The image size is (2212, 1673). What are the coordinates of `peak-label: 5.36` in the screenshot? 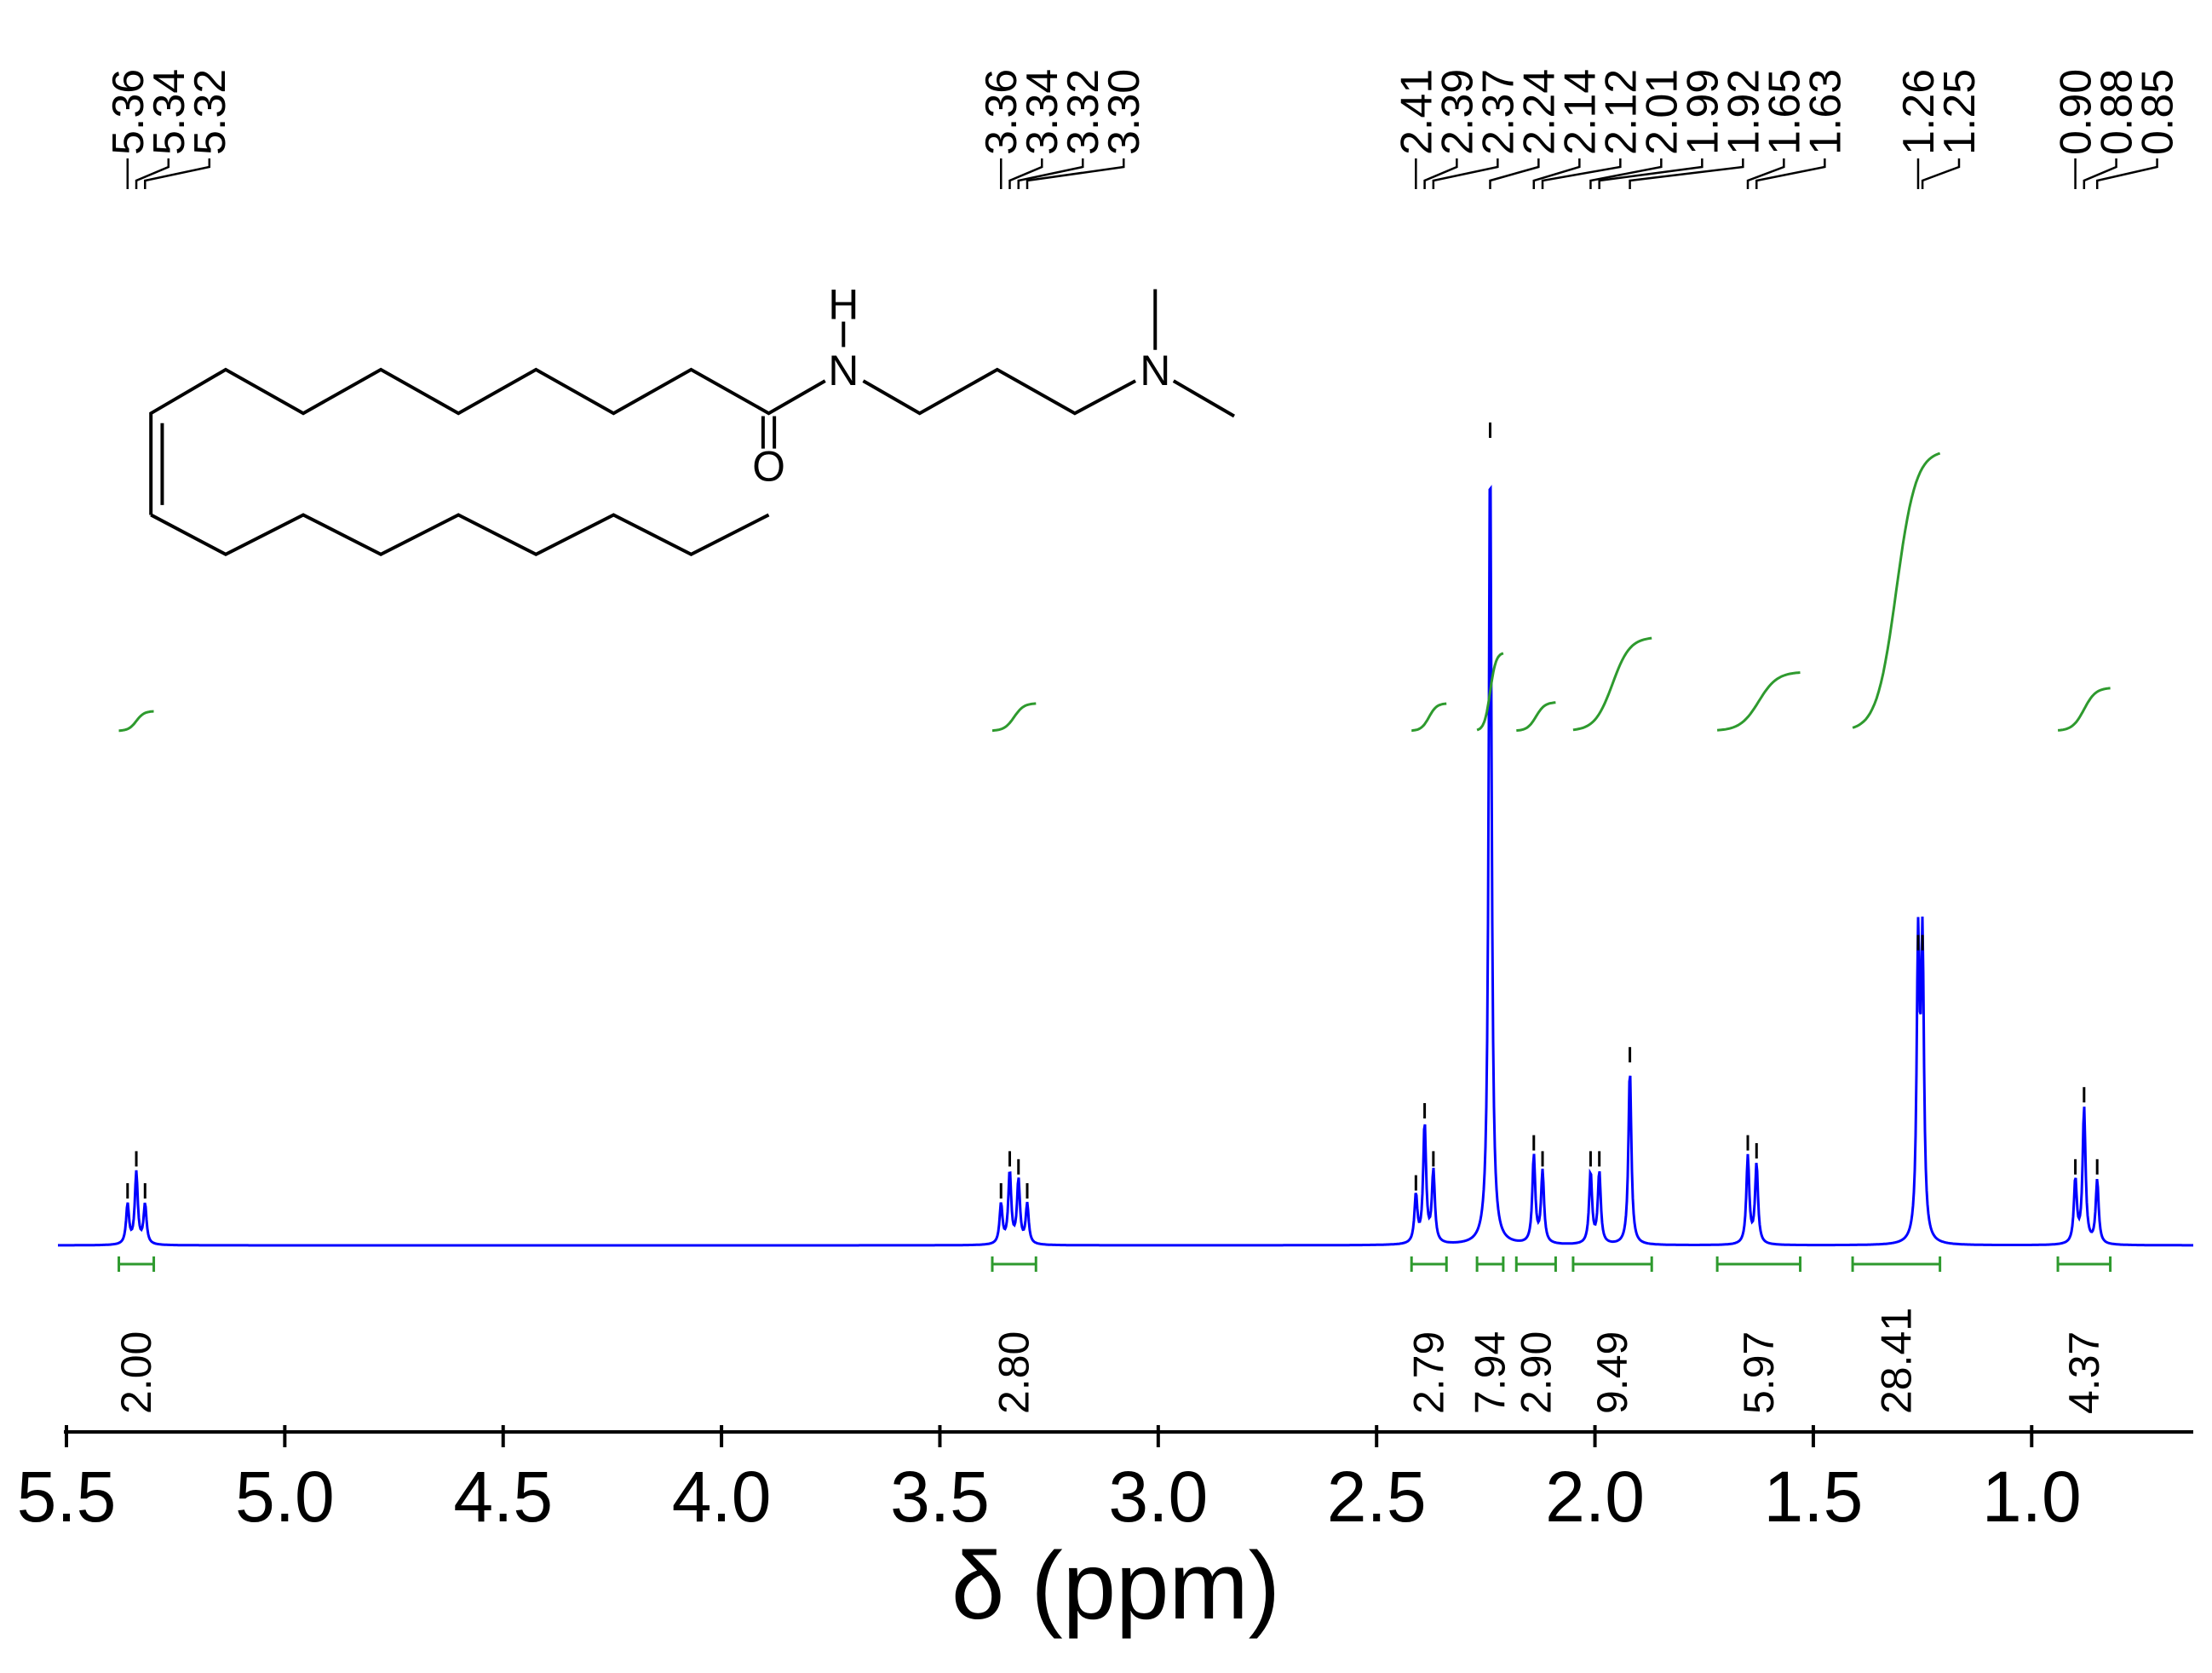 It's located at (128, 112).